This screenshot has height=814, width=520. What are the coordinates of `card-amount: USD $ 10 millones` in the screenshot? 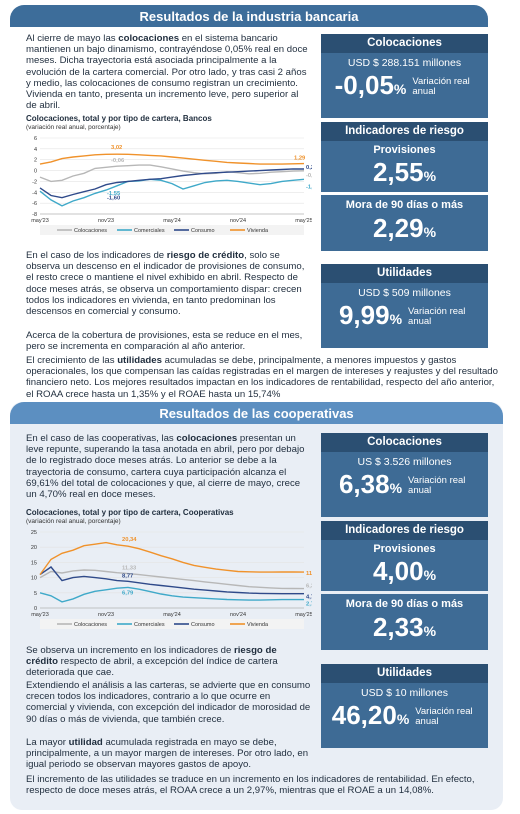 It's located at (404, 693).